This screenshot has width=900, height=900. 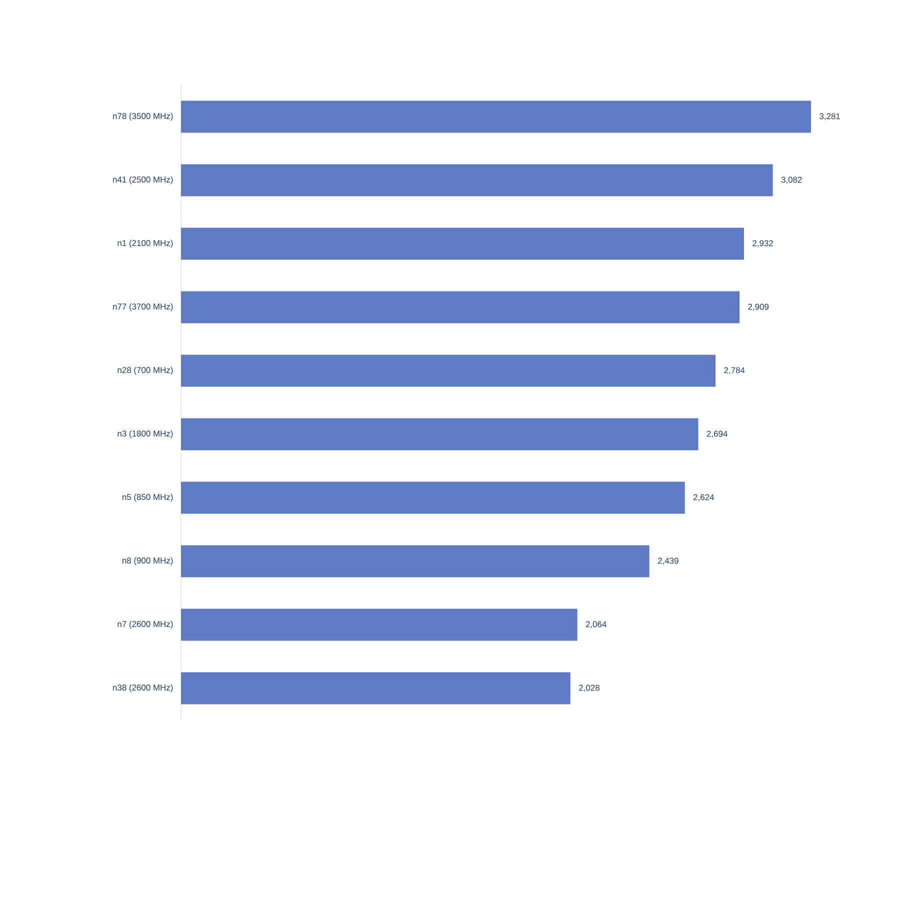 I want to click on y-tick-label: n38 (2600 MHz), so click(x=143, y=688).